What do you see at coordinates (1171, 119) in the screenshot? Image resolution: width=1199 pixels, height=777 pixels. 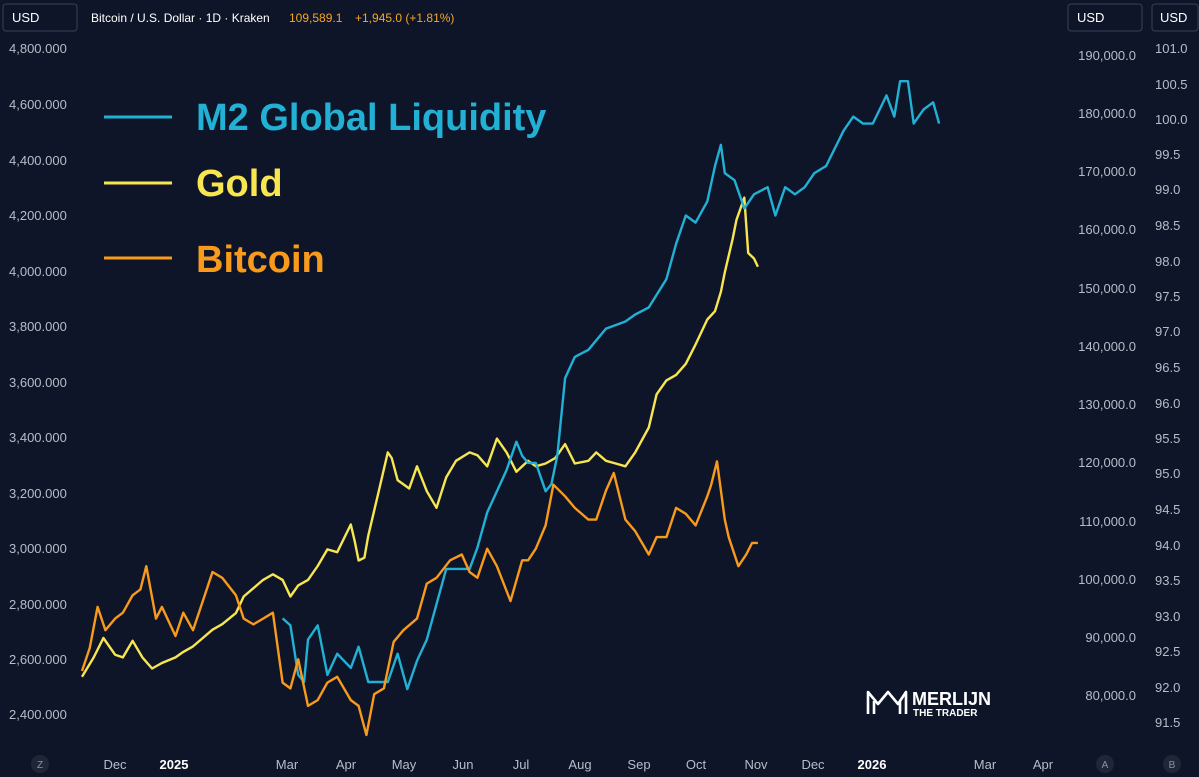 I see `m2-axis-tick-label: 100.0` at bounding box center [1171, 119].